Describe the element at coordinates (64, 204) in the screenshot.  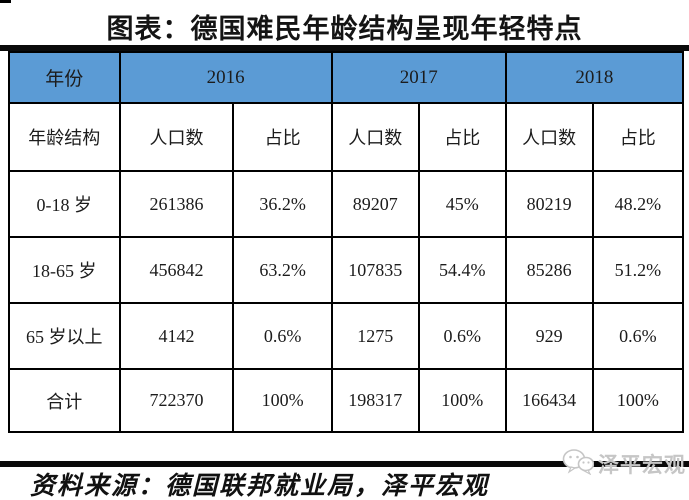
I see `row-label: 0-18 岁` at that location.